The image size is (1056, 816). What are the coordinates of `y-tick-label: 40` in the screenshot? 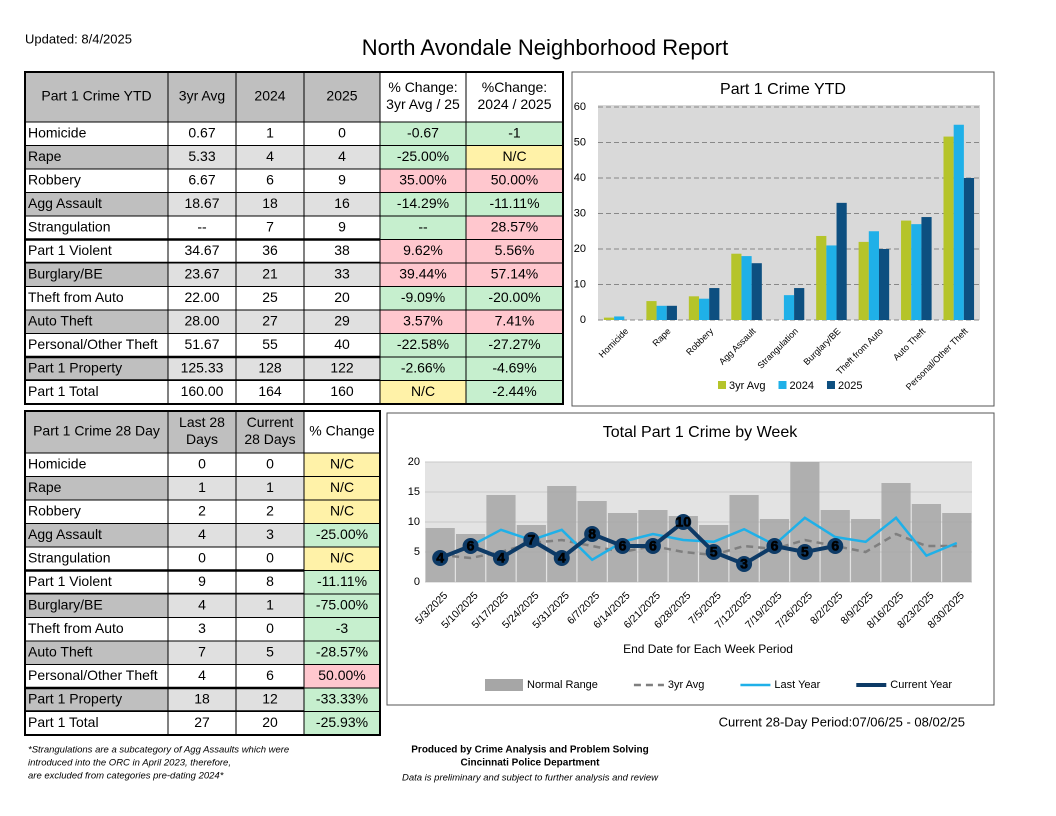 It's located at (580, 178).